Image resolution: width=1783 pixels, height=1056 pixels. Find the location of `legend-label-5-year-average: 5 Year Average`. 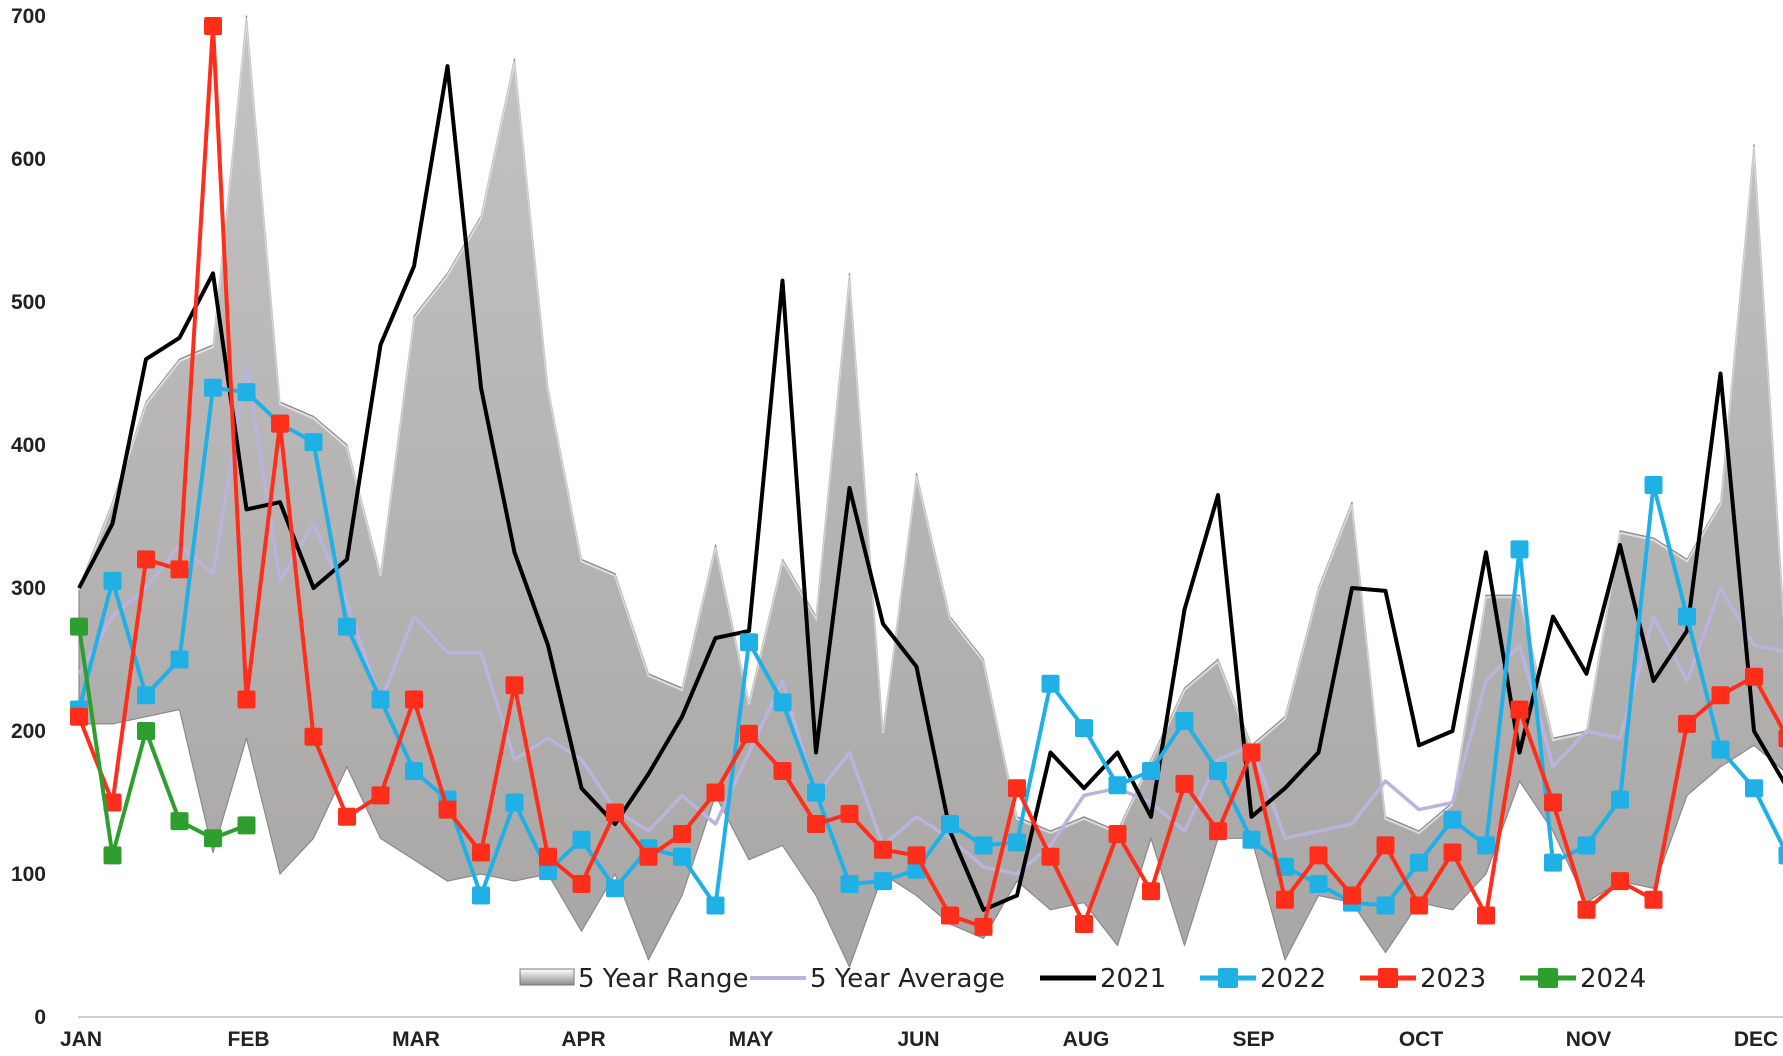

legend-label-5-year-average: 5 Year Average is located at coordinates (907, 979).